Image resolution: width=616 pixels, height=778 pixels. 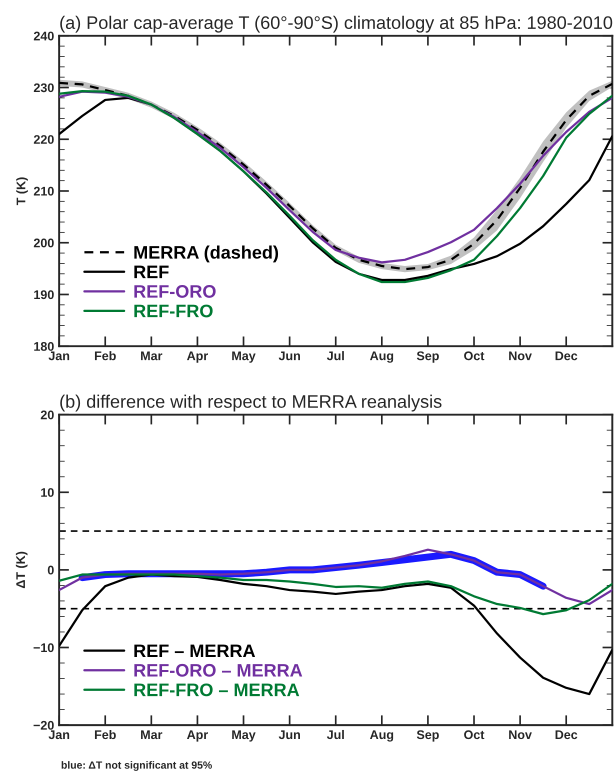 What do you see at coordinates (44, 243) in the screenshot?
I see `y-tick-label: 200` at bounding box center [44, 243].